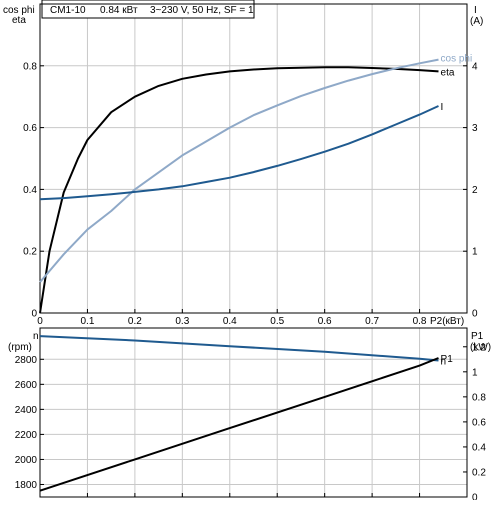 This screenshot has width=500, height=505. What do you see at coordinates (26, 410) in the screenshot?
I see `bottom-left-tick-label: 2400` at bounding box center [26, 410].